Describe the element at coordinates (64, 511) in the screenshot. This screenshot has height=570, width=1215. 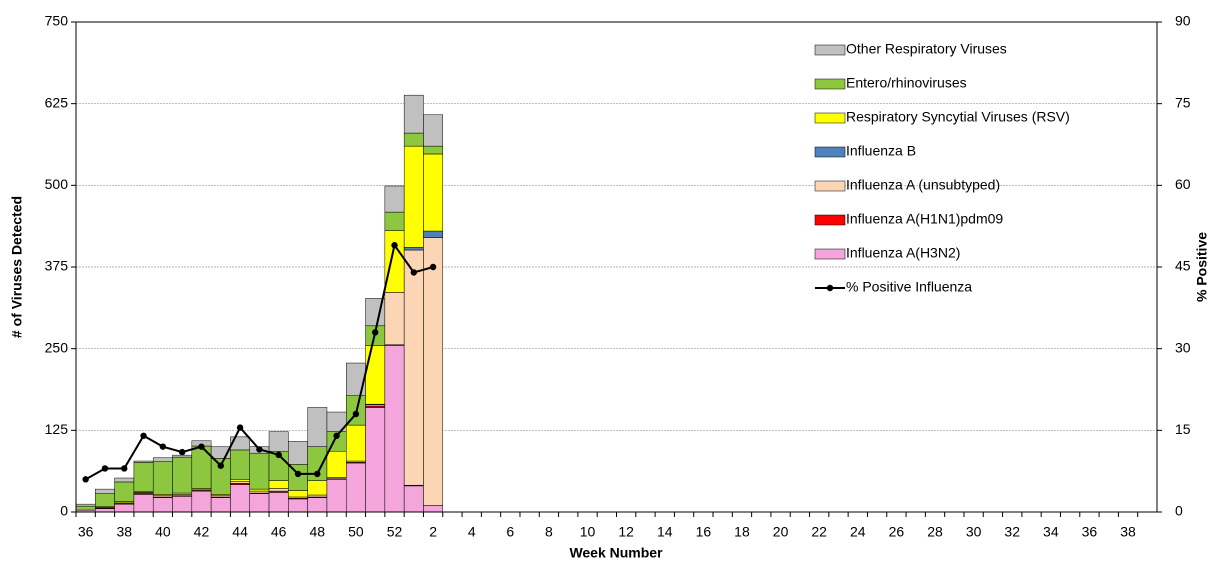
I see `y-tick-label: 0` at that location.